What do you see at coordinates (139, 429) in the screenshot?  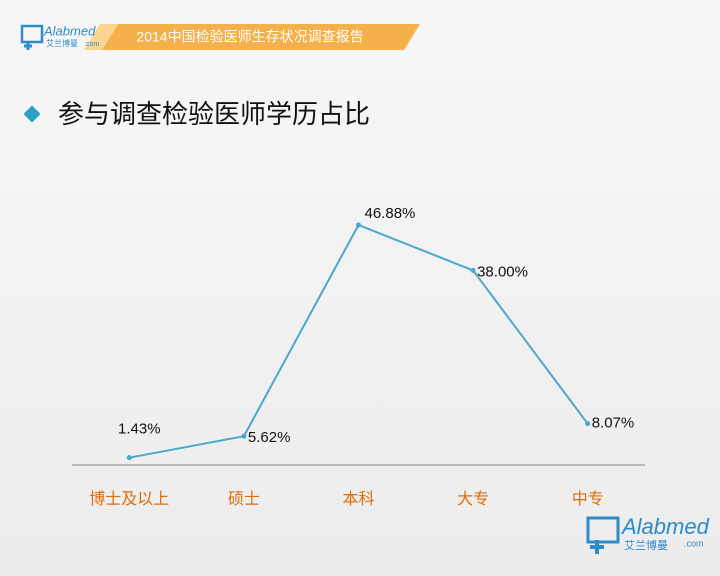 I see `data-label: 1.43%` at bounding box center [139, 429].